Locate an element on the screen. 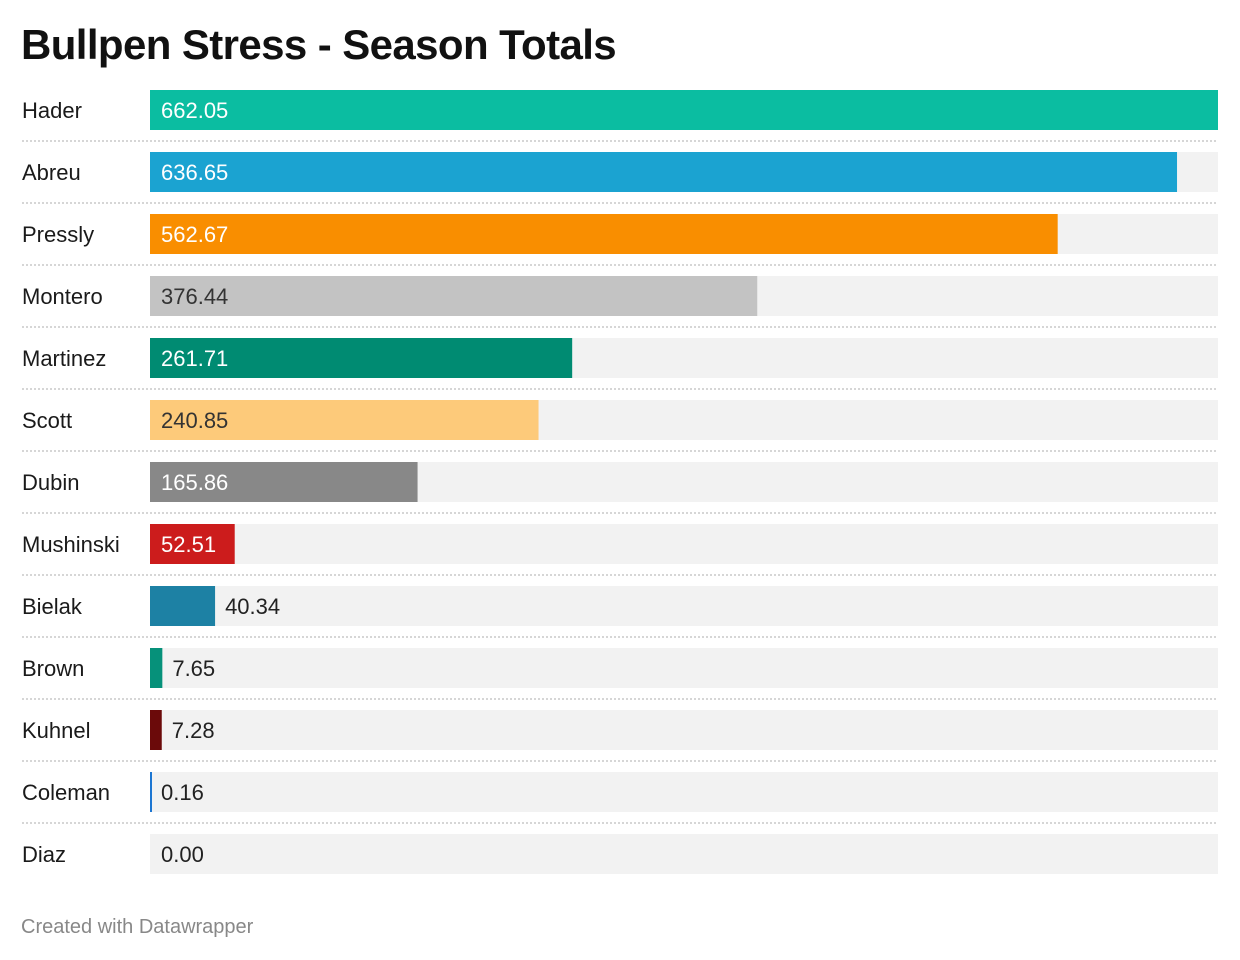 The image size is (1240, 960). row-label: Hader is located at coordinates (52, 110).